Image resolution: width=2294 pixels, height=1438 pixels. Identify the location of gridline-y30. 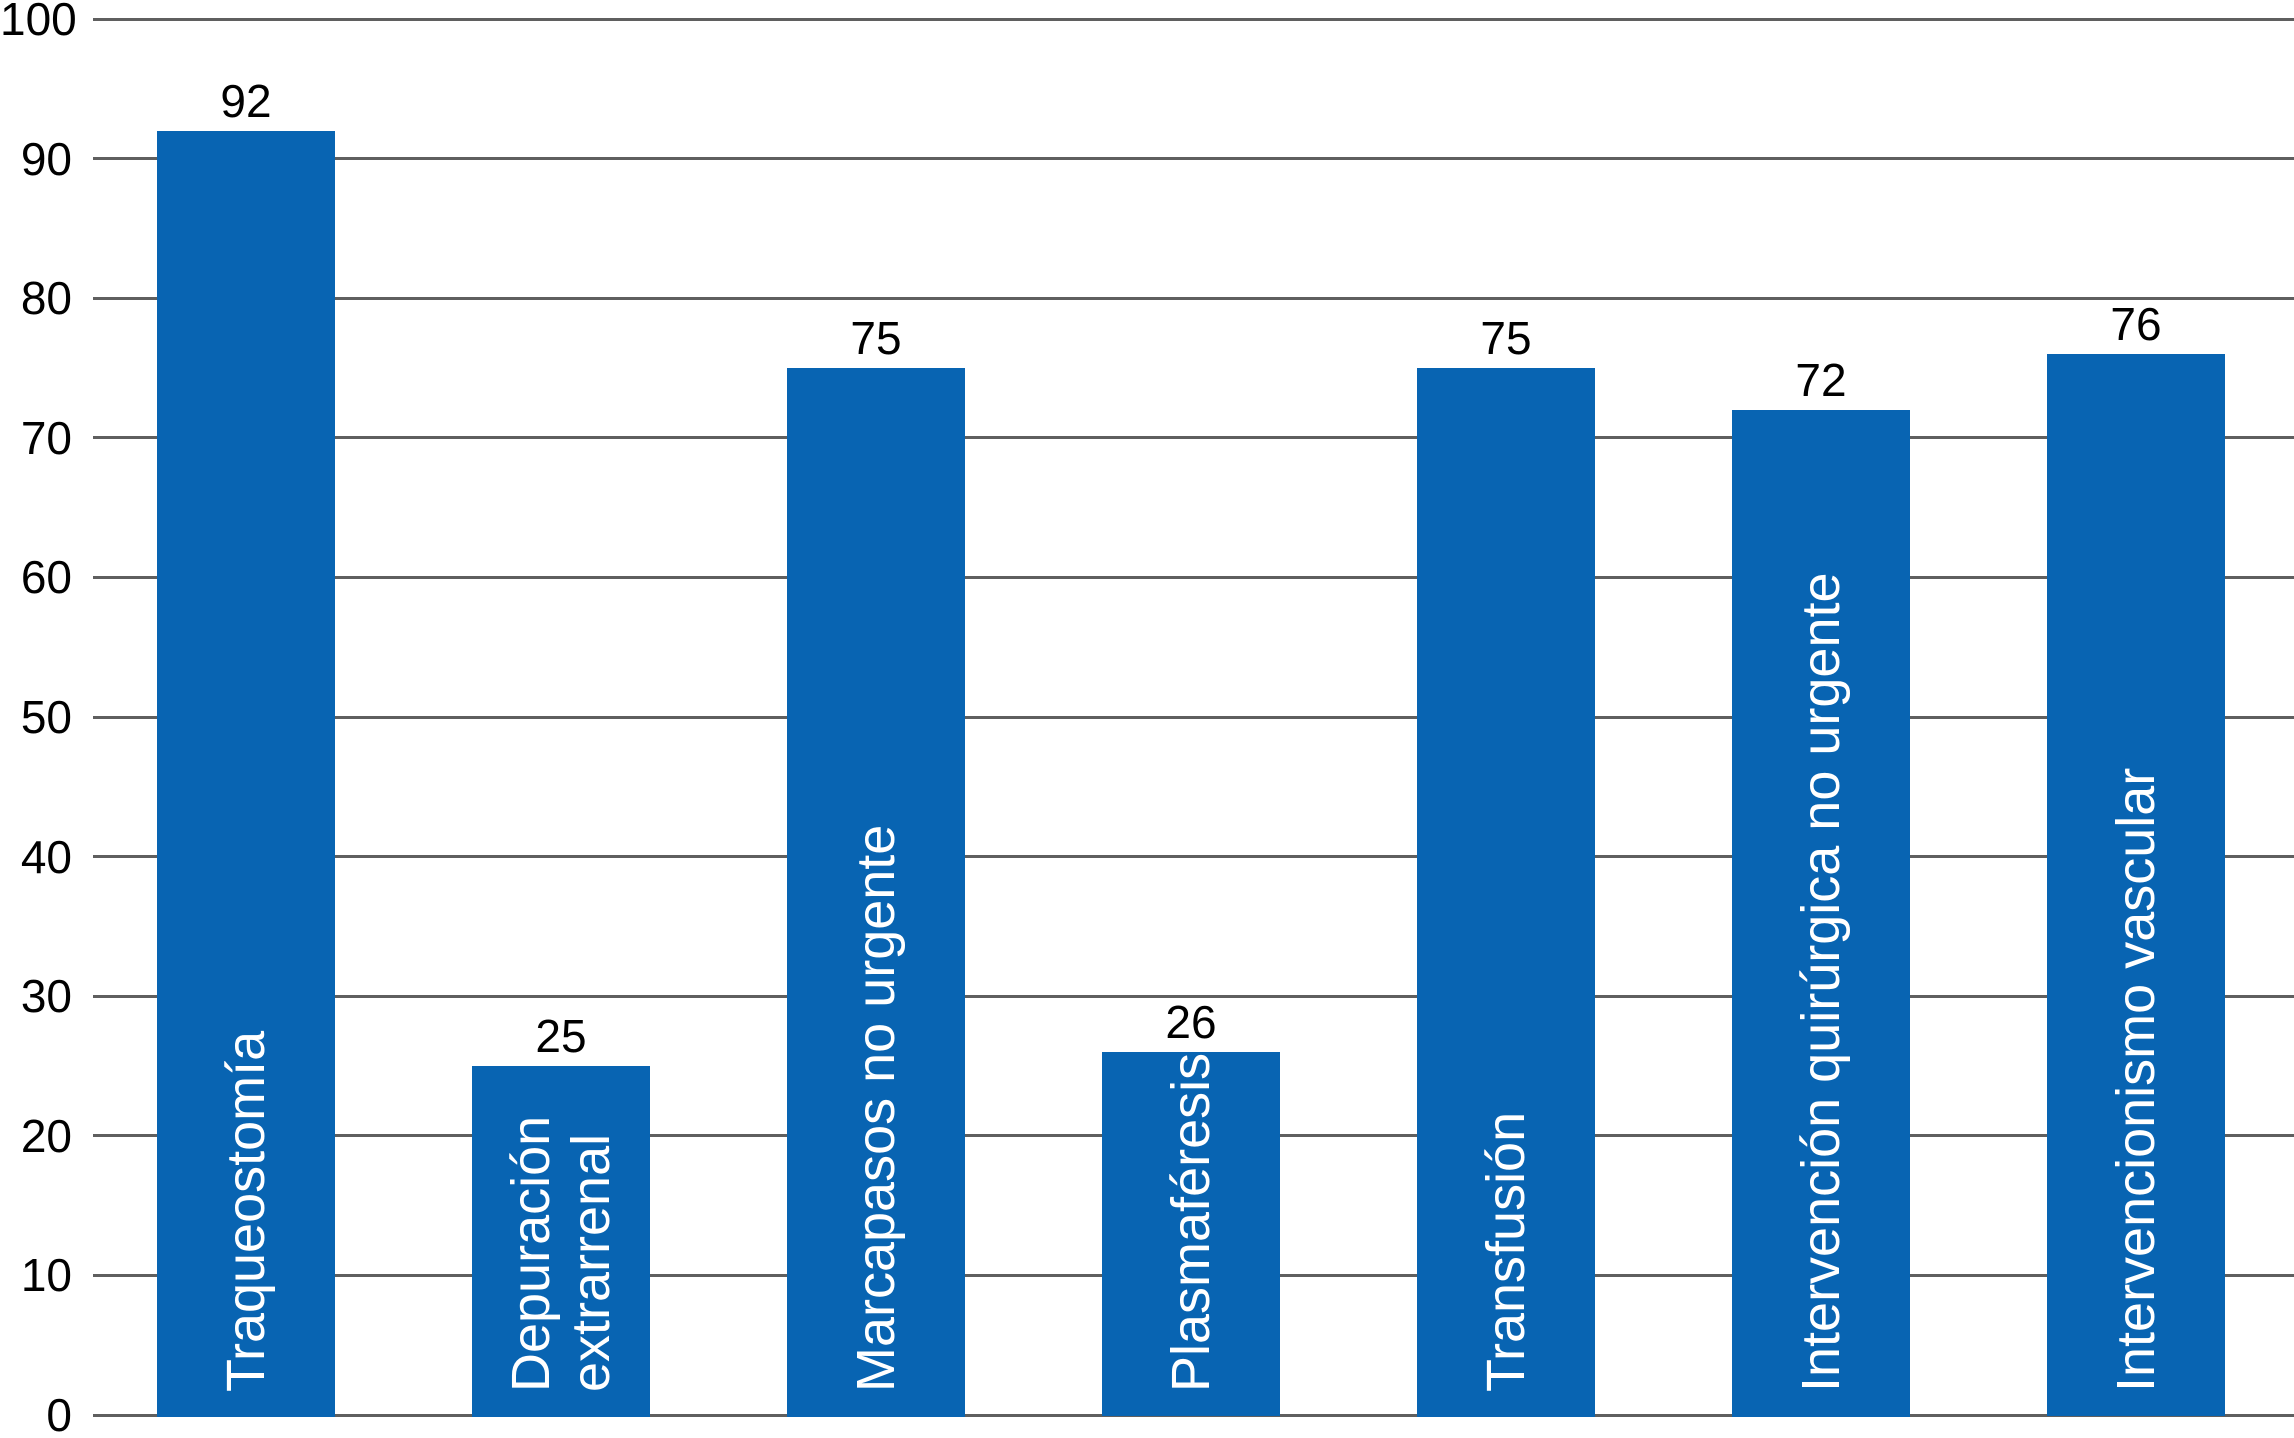
(1193, 996).